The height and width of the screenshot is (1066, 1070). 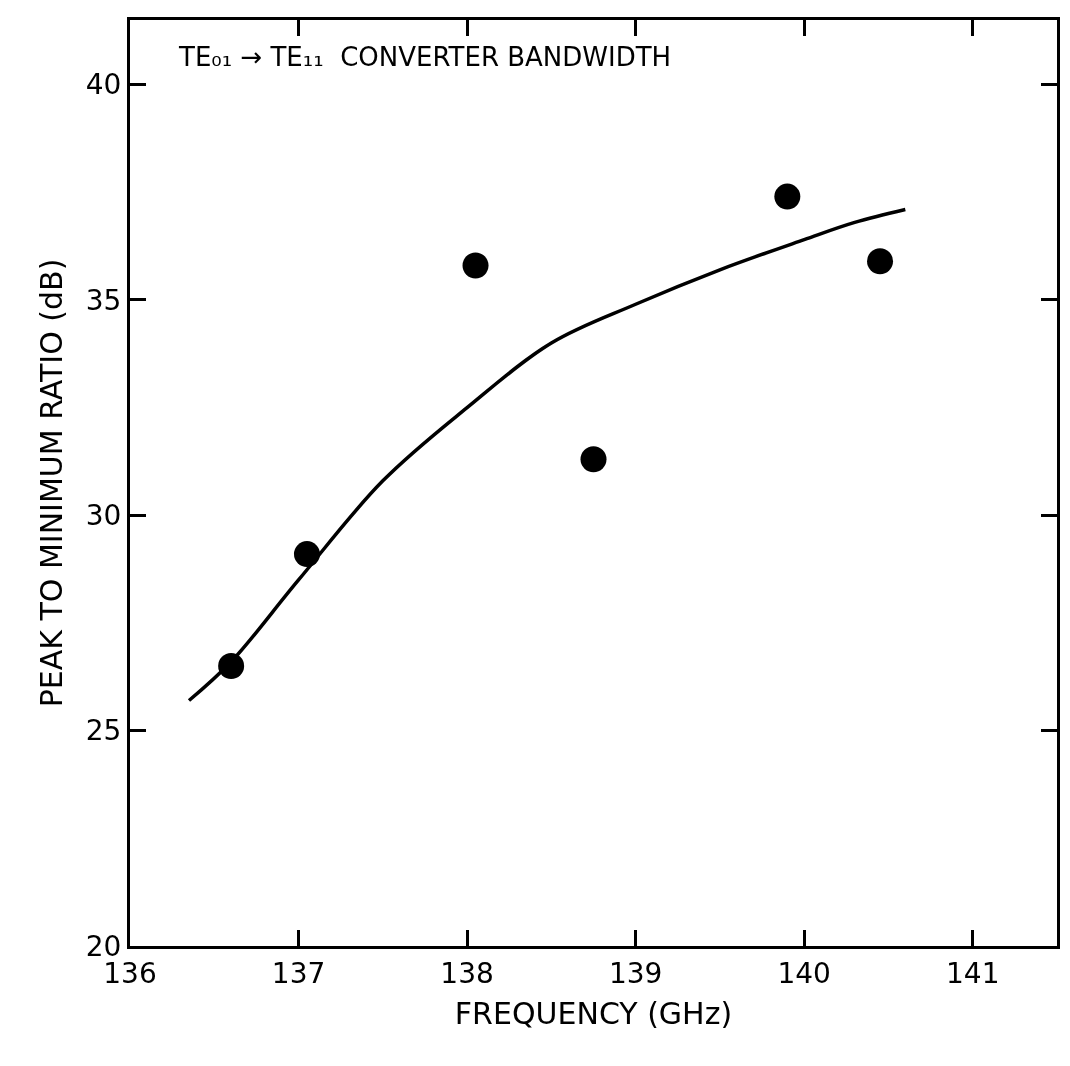 I want to click on x-tick-label: 138, so click(x=467, y=973).